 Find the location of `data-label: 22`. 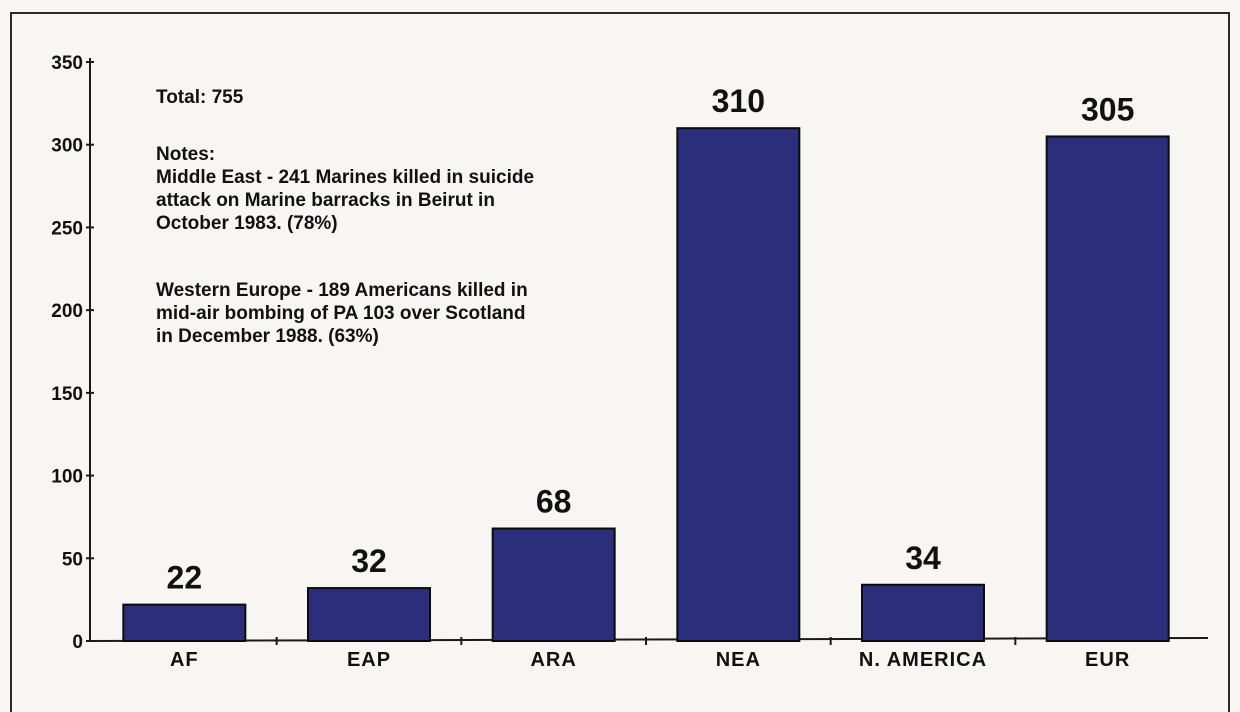

data-label: 22 is located at coordinates (185, 578).